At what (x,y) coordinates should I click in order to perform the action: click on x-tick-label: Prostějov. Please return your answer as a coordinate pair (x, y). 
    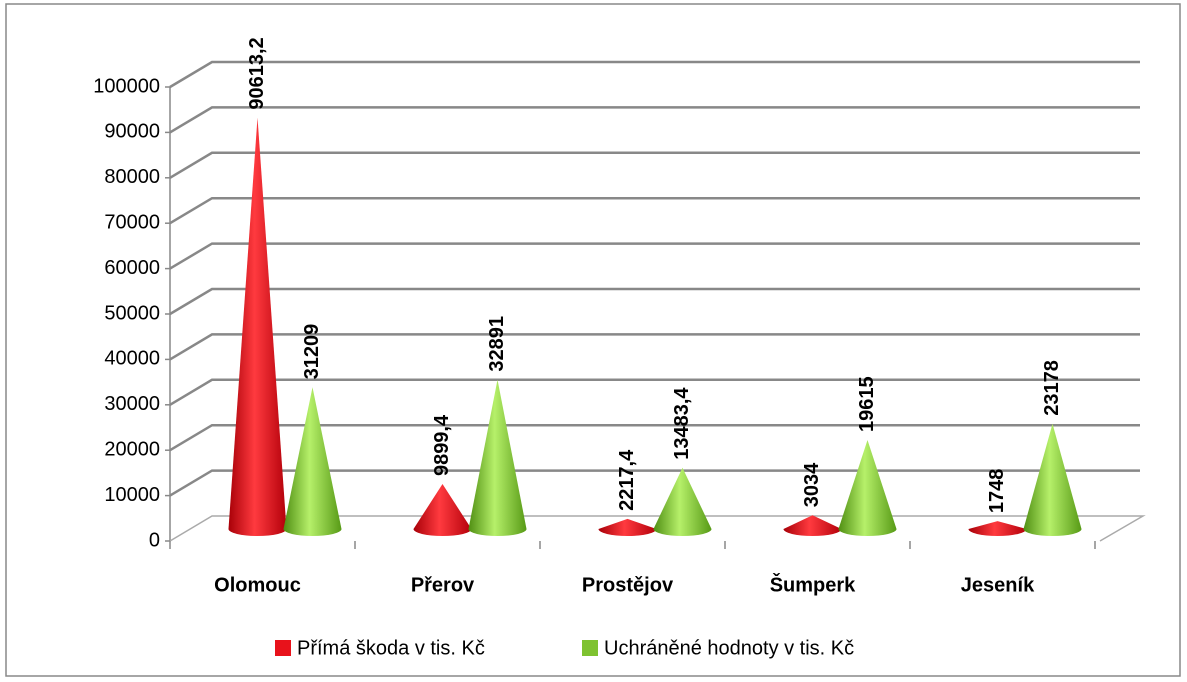
    Looking at the image, I should click on (628, 585).